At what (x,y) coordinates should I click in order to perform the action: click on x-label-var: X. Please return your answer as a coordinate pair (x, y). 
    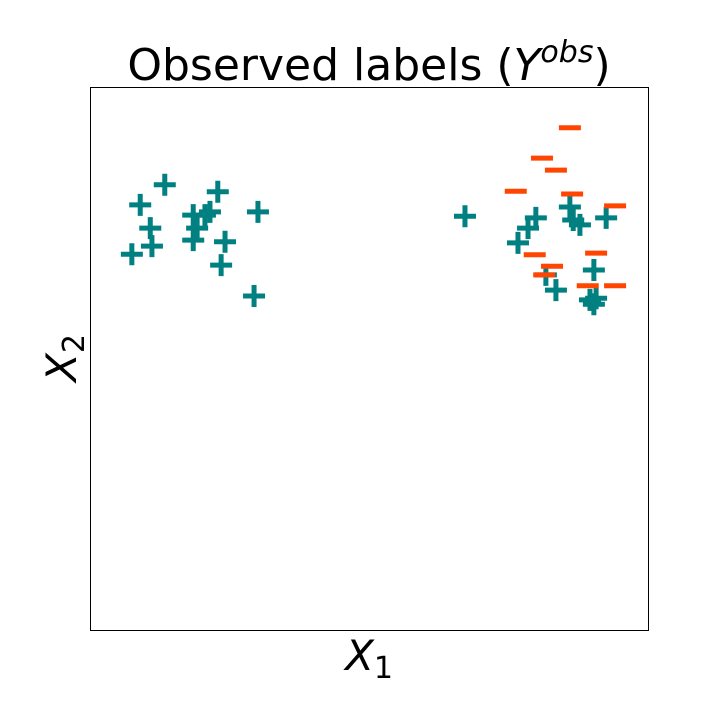
    Looking at the image, I should click on (359, 655).